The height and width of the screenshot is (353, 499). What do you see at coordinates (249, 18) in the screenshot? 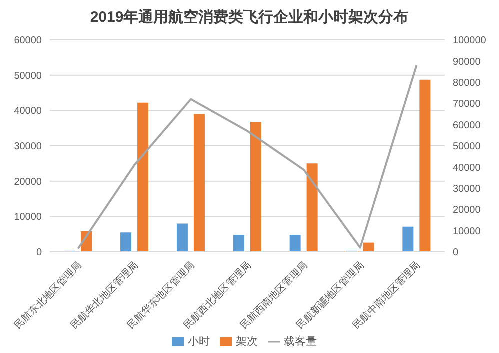
I see `chart-title: 2019年通用航空消费类飞行企业和小时架次分布` at bounding box center [249, 18].